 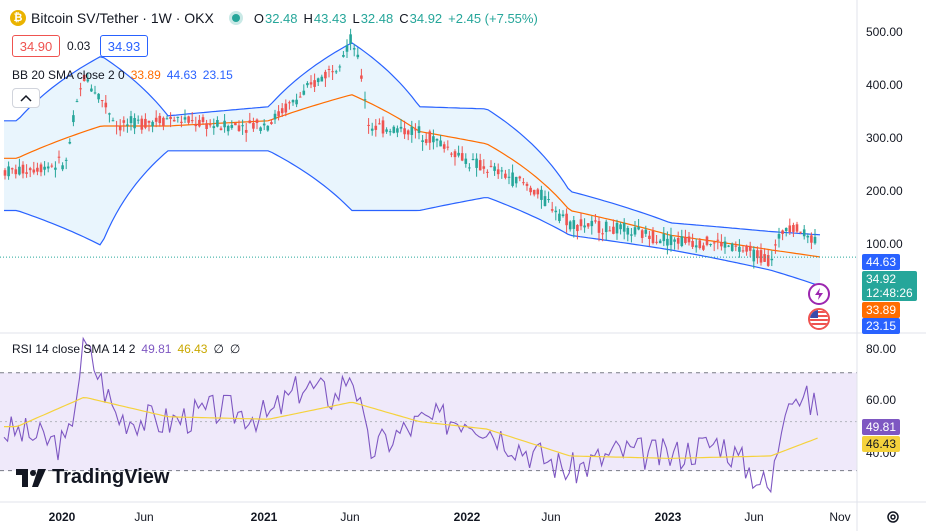 I want to click on rsi-legend: RSI 14 close SMA 14 2 49.81 46.43 ∅ ∅, so click(x=129, y=349).